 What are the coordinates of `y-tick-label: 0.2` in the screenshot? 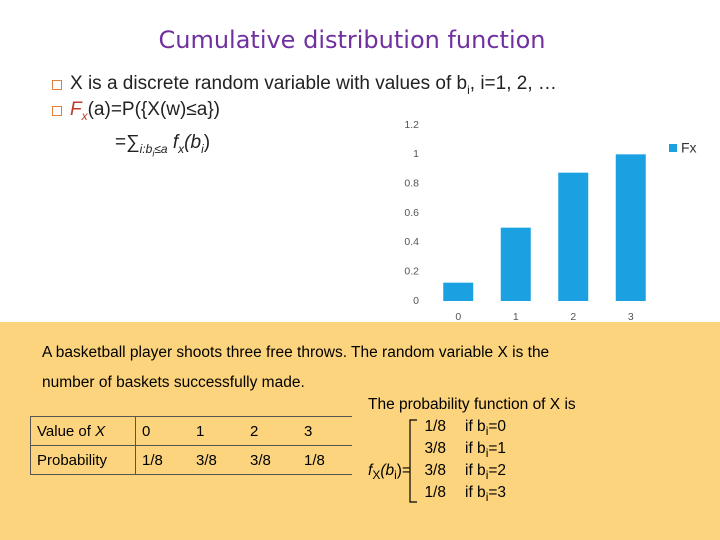 It's located at (411, 271).